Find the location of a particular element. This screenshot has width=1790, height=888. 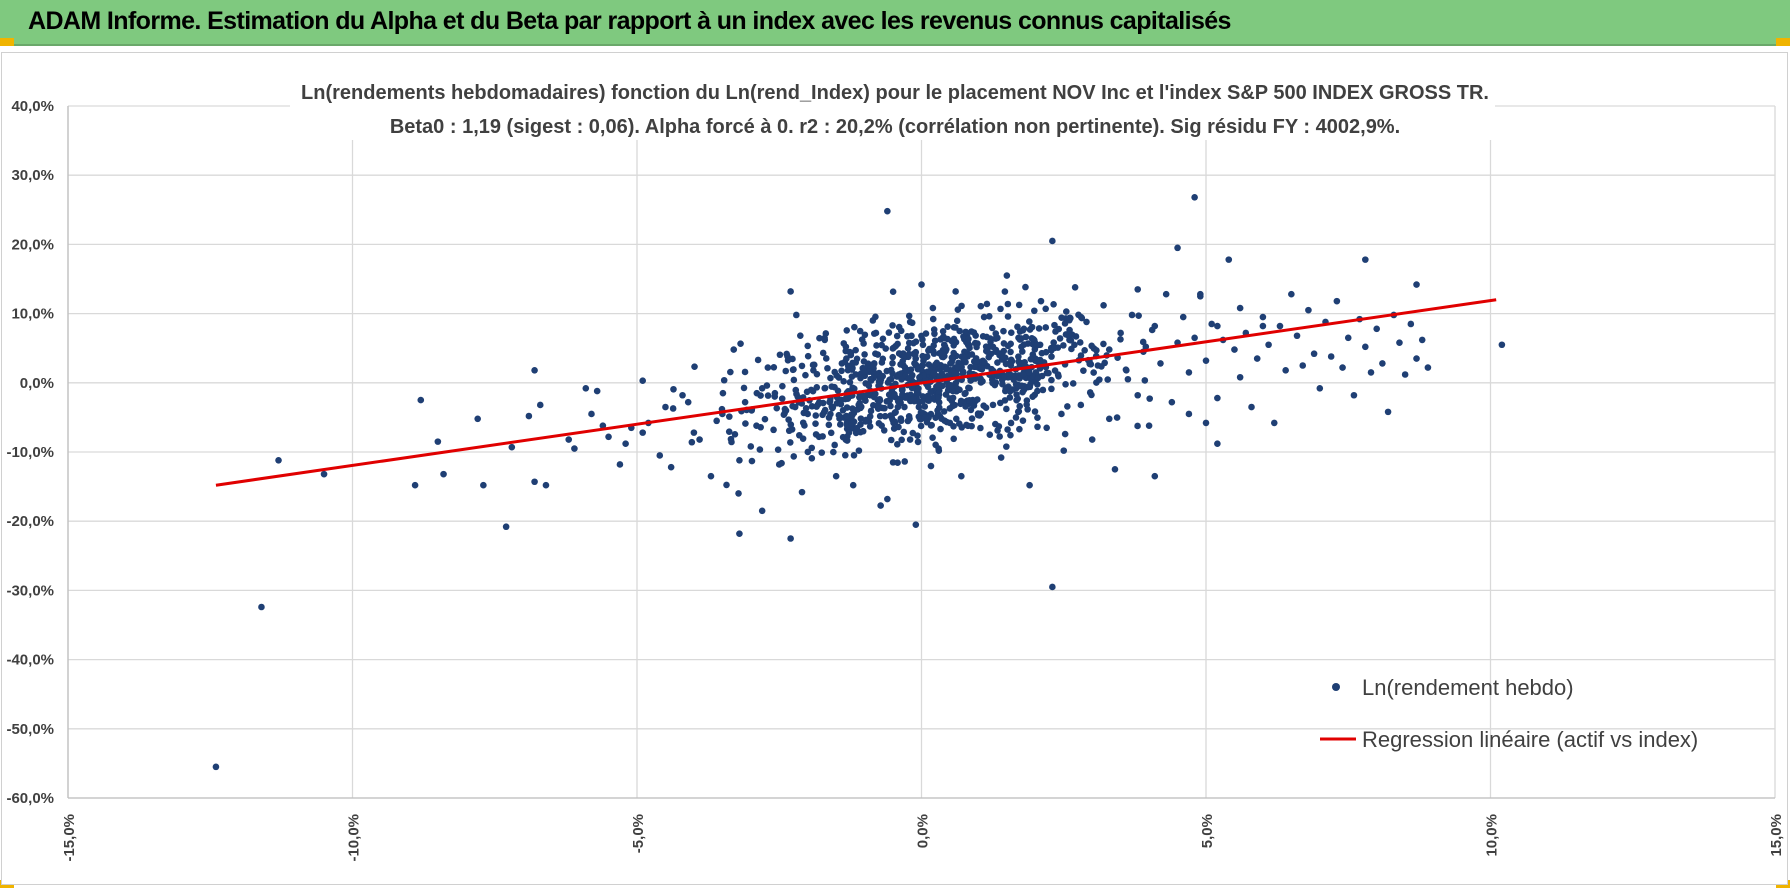

corner-marker is located at coordinates (1783, 42).